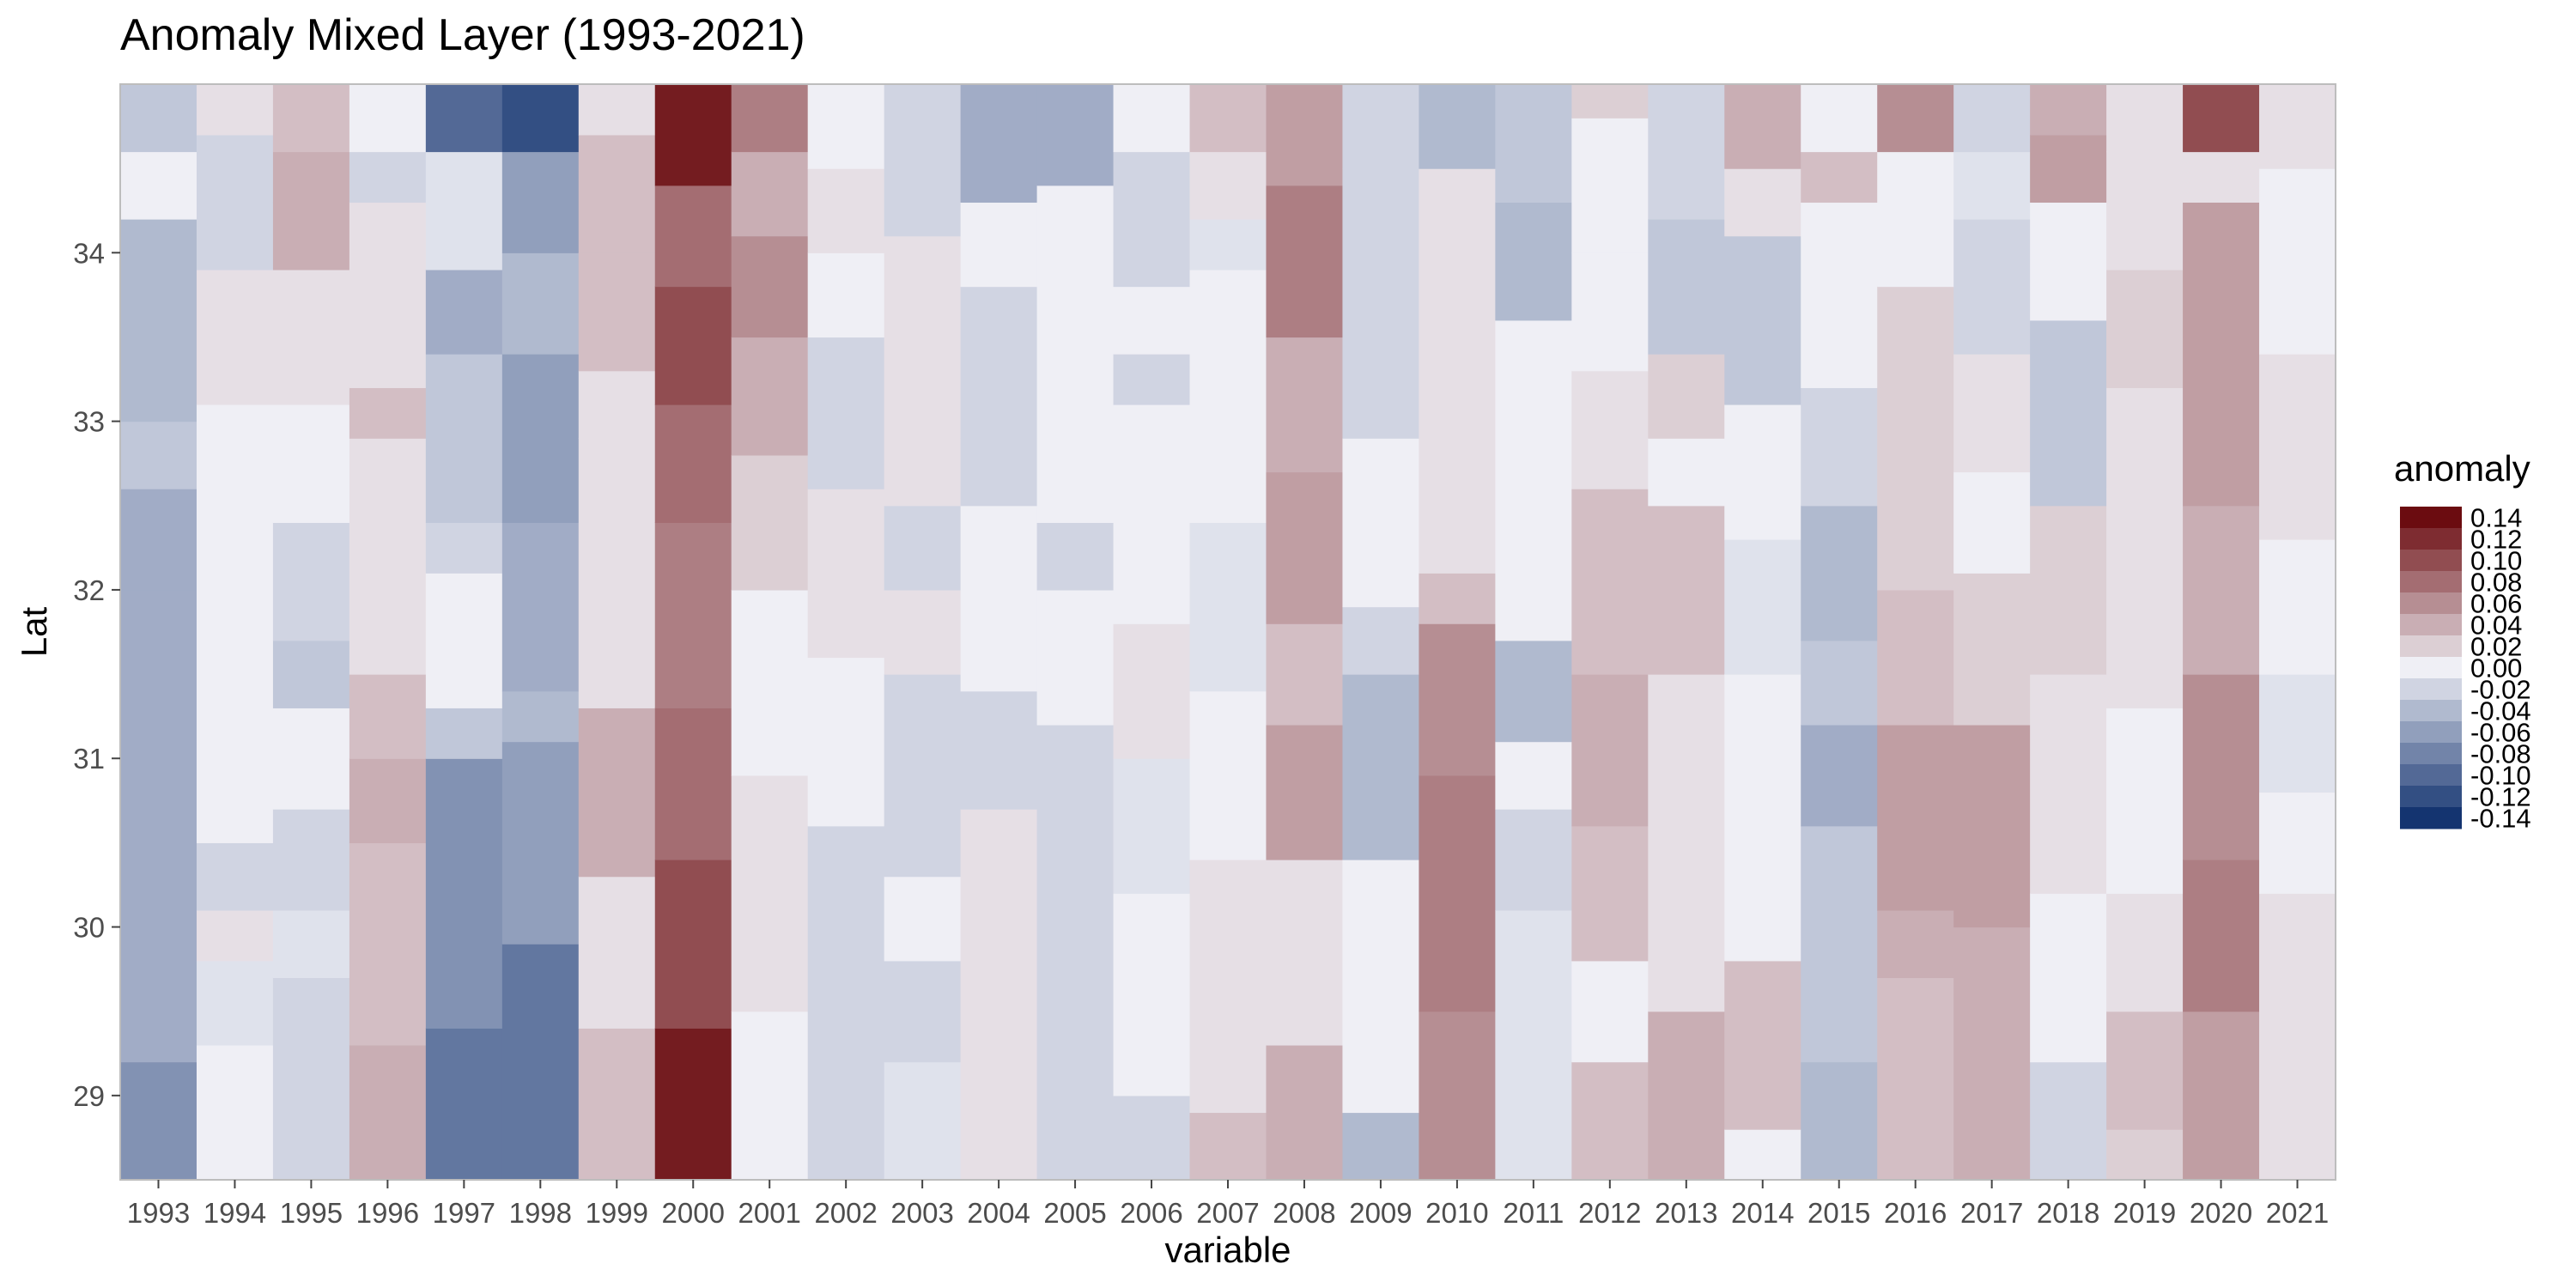 This screenshot has height=1288, width=2576. Describe the element at coordinates (2068, 1213) in the screenshot. I see `x-tick-label: 2018` at that location.